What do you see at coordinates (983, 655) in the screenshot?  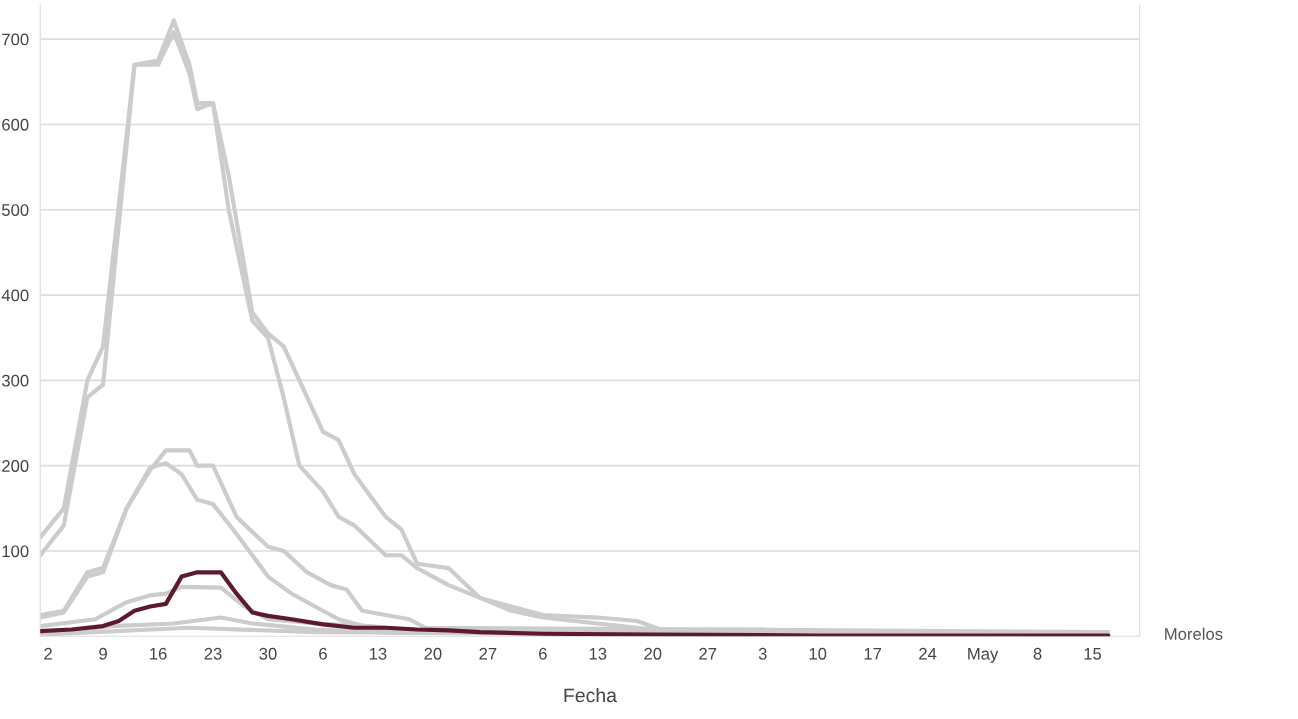 I see `x-tick-label: May` at bounding box center [983, 655].